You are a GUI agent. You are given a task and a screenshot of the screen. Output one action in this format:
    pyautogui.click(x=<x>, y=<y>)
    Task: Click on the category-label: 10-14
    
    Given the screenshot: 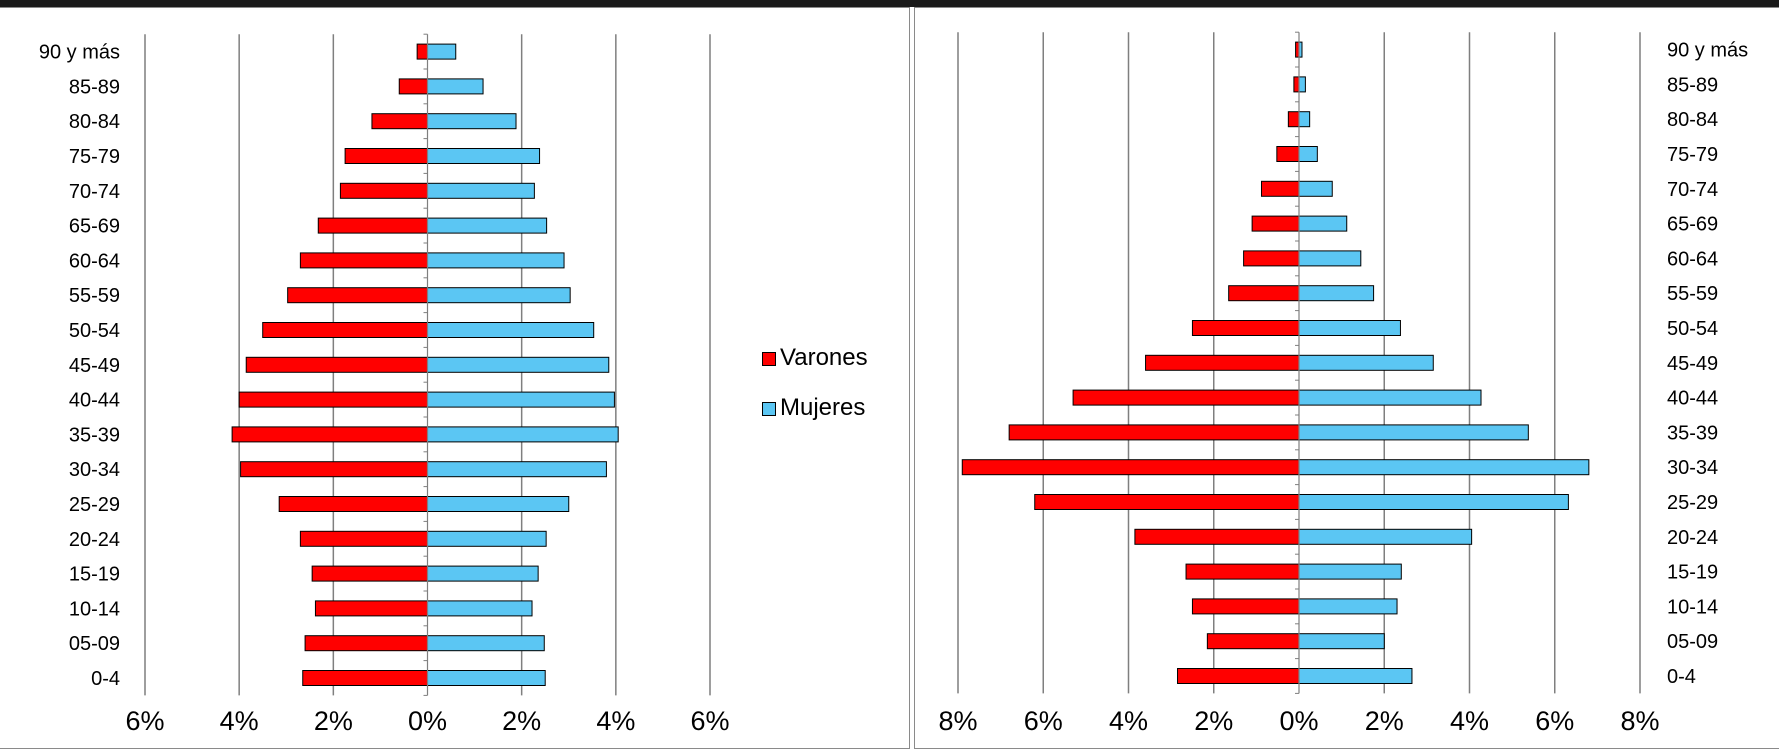 What is the action you would take?
    pyautogui.click(x=1692, y=607)
    